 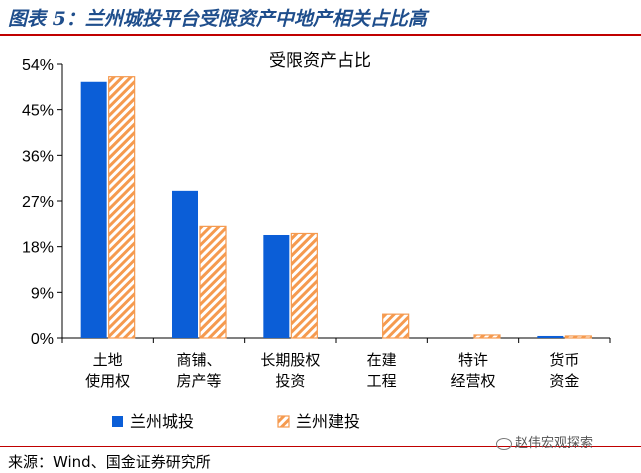 I want to click on x-tick-label: 特许, so click(x=473, y=360).